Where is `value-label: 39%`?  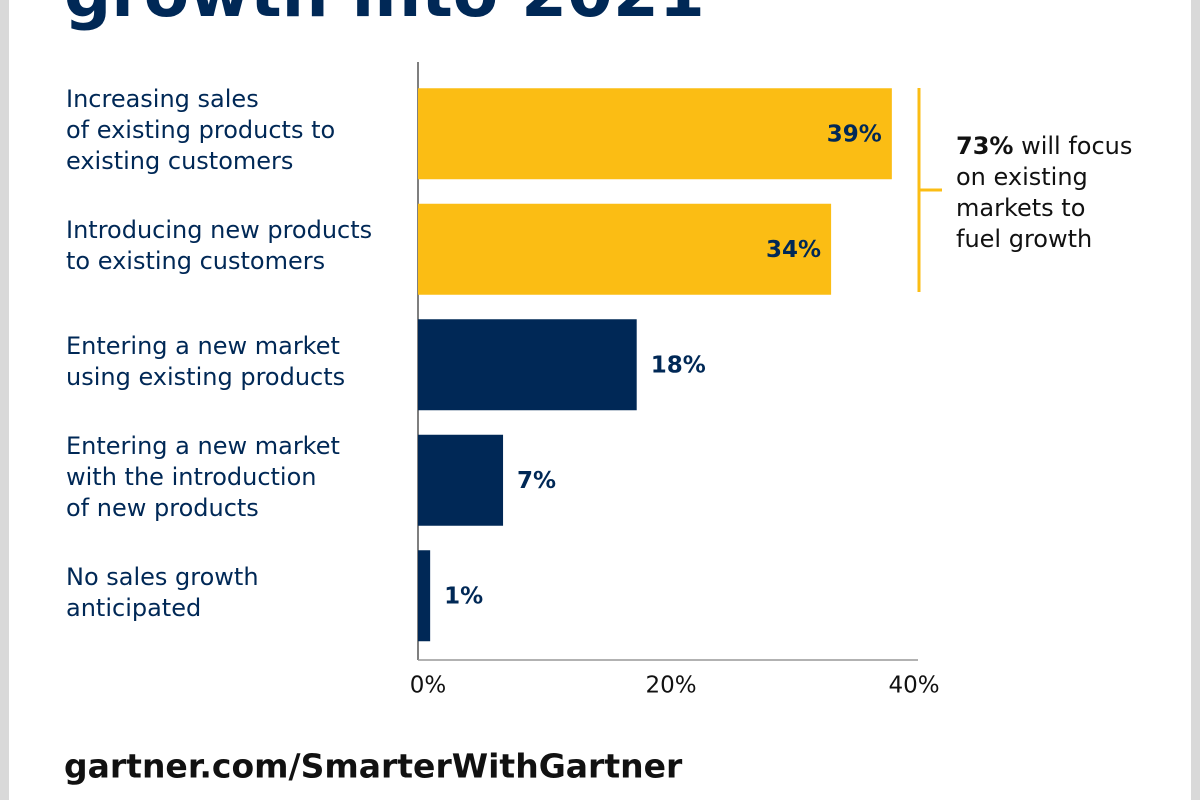
value-label: 39% is located at coordinates (854, 134).